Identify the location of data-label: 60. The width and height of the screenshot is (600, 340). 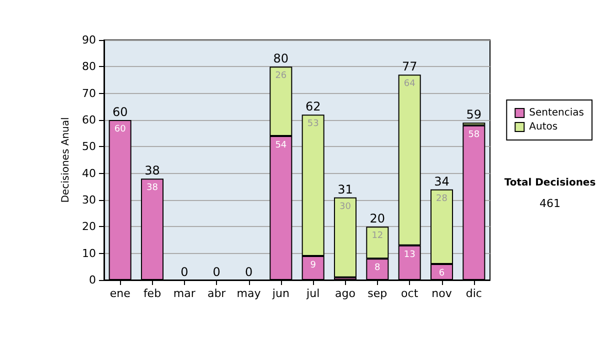
(120, 129).